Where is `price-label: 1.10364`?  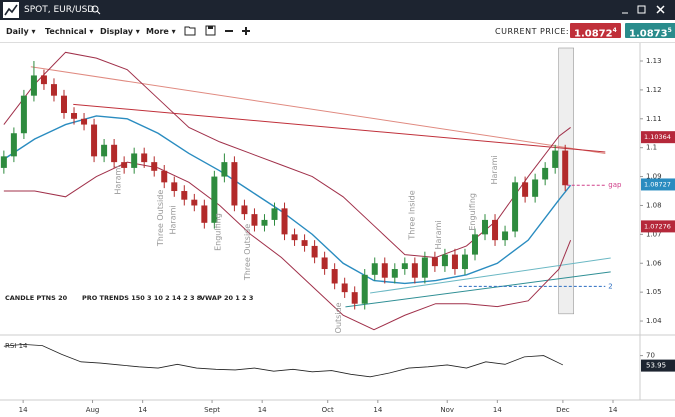 price-label: 1.10364 is located at coordinates (657, 137).